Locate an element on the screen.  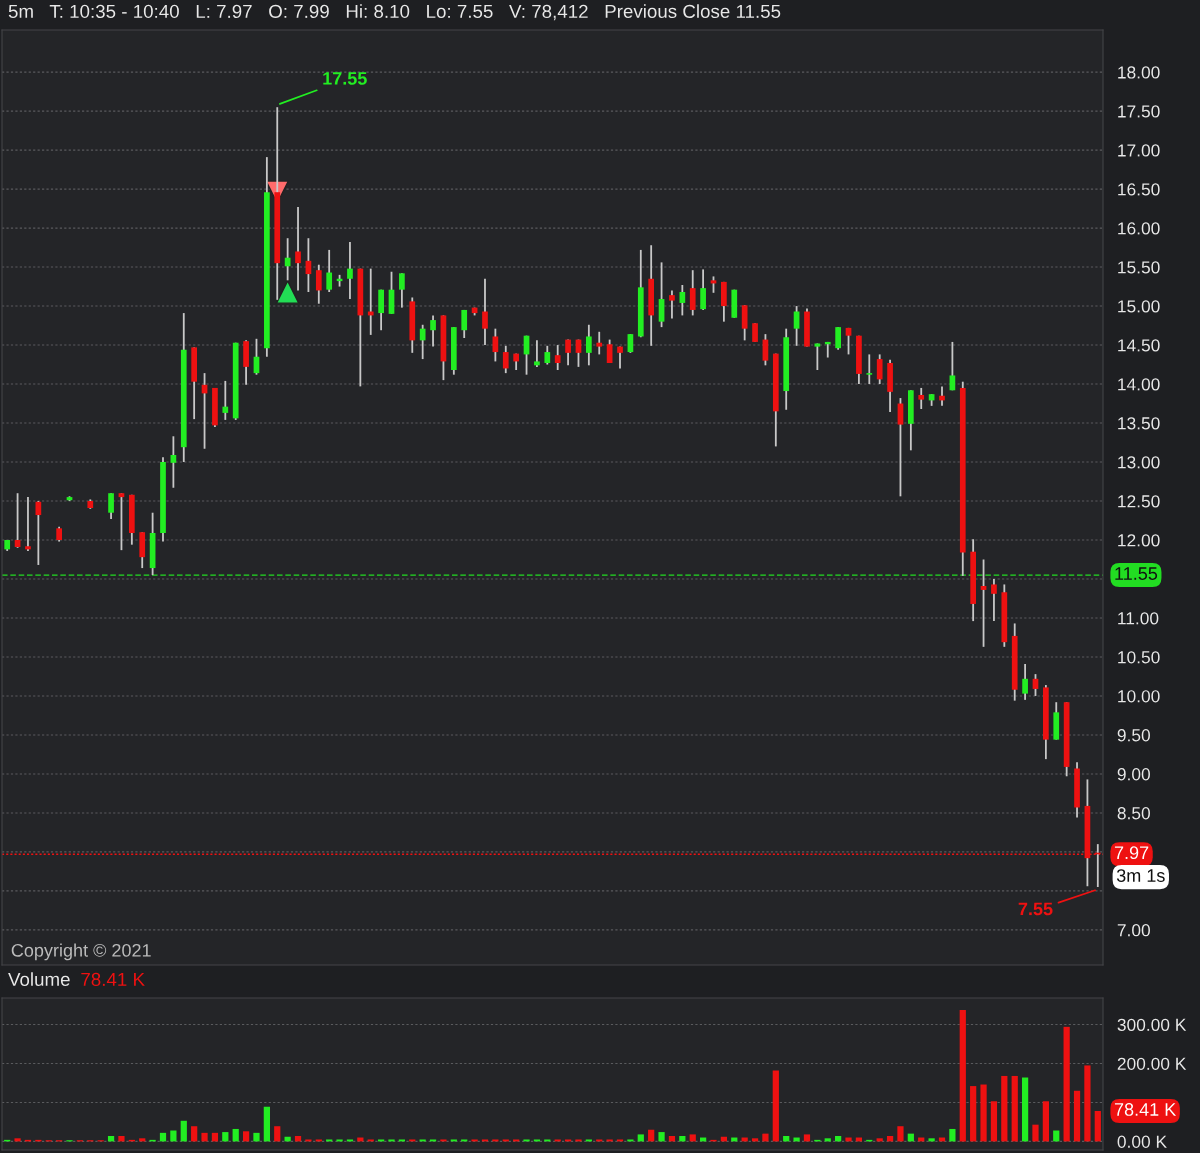
annotation: Copyright © 2021 is located at coordinates (81, 952).